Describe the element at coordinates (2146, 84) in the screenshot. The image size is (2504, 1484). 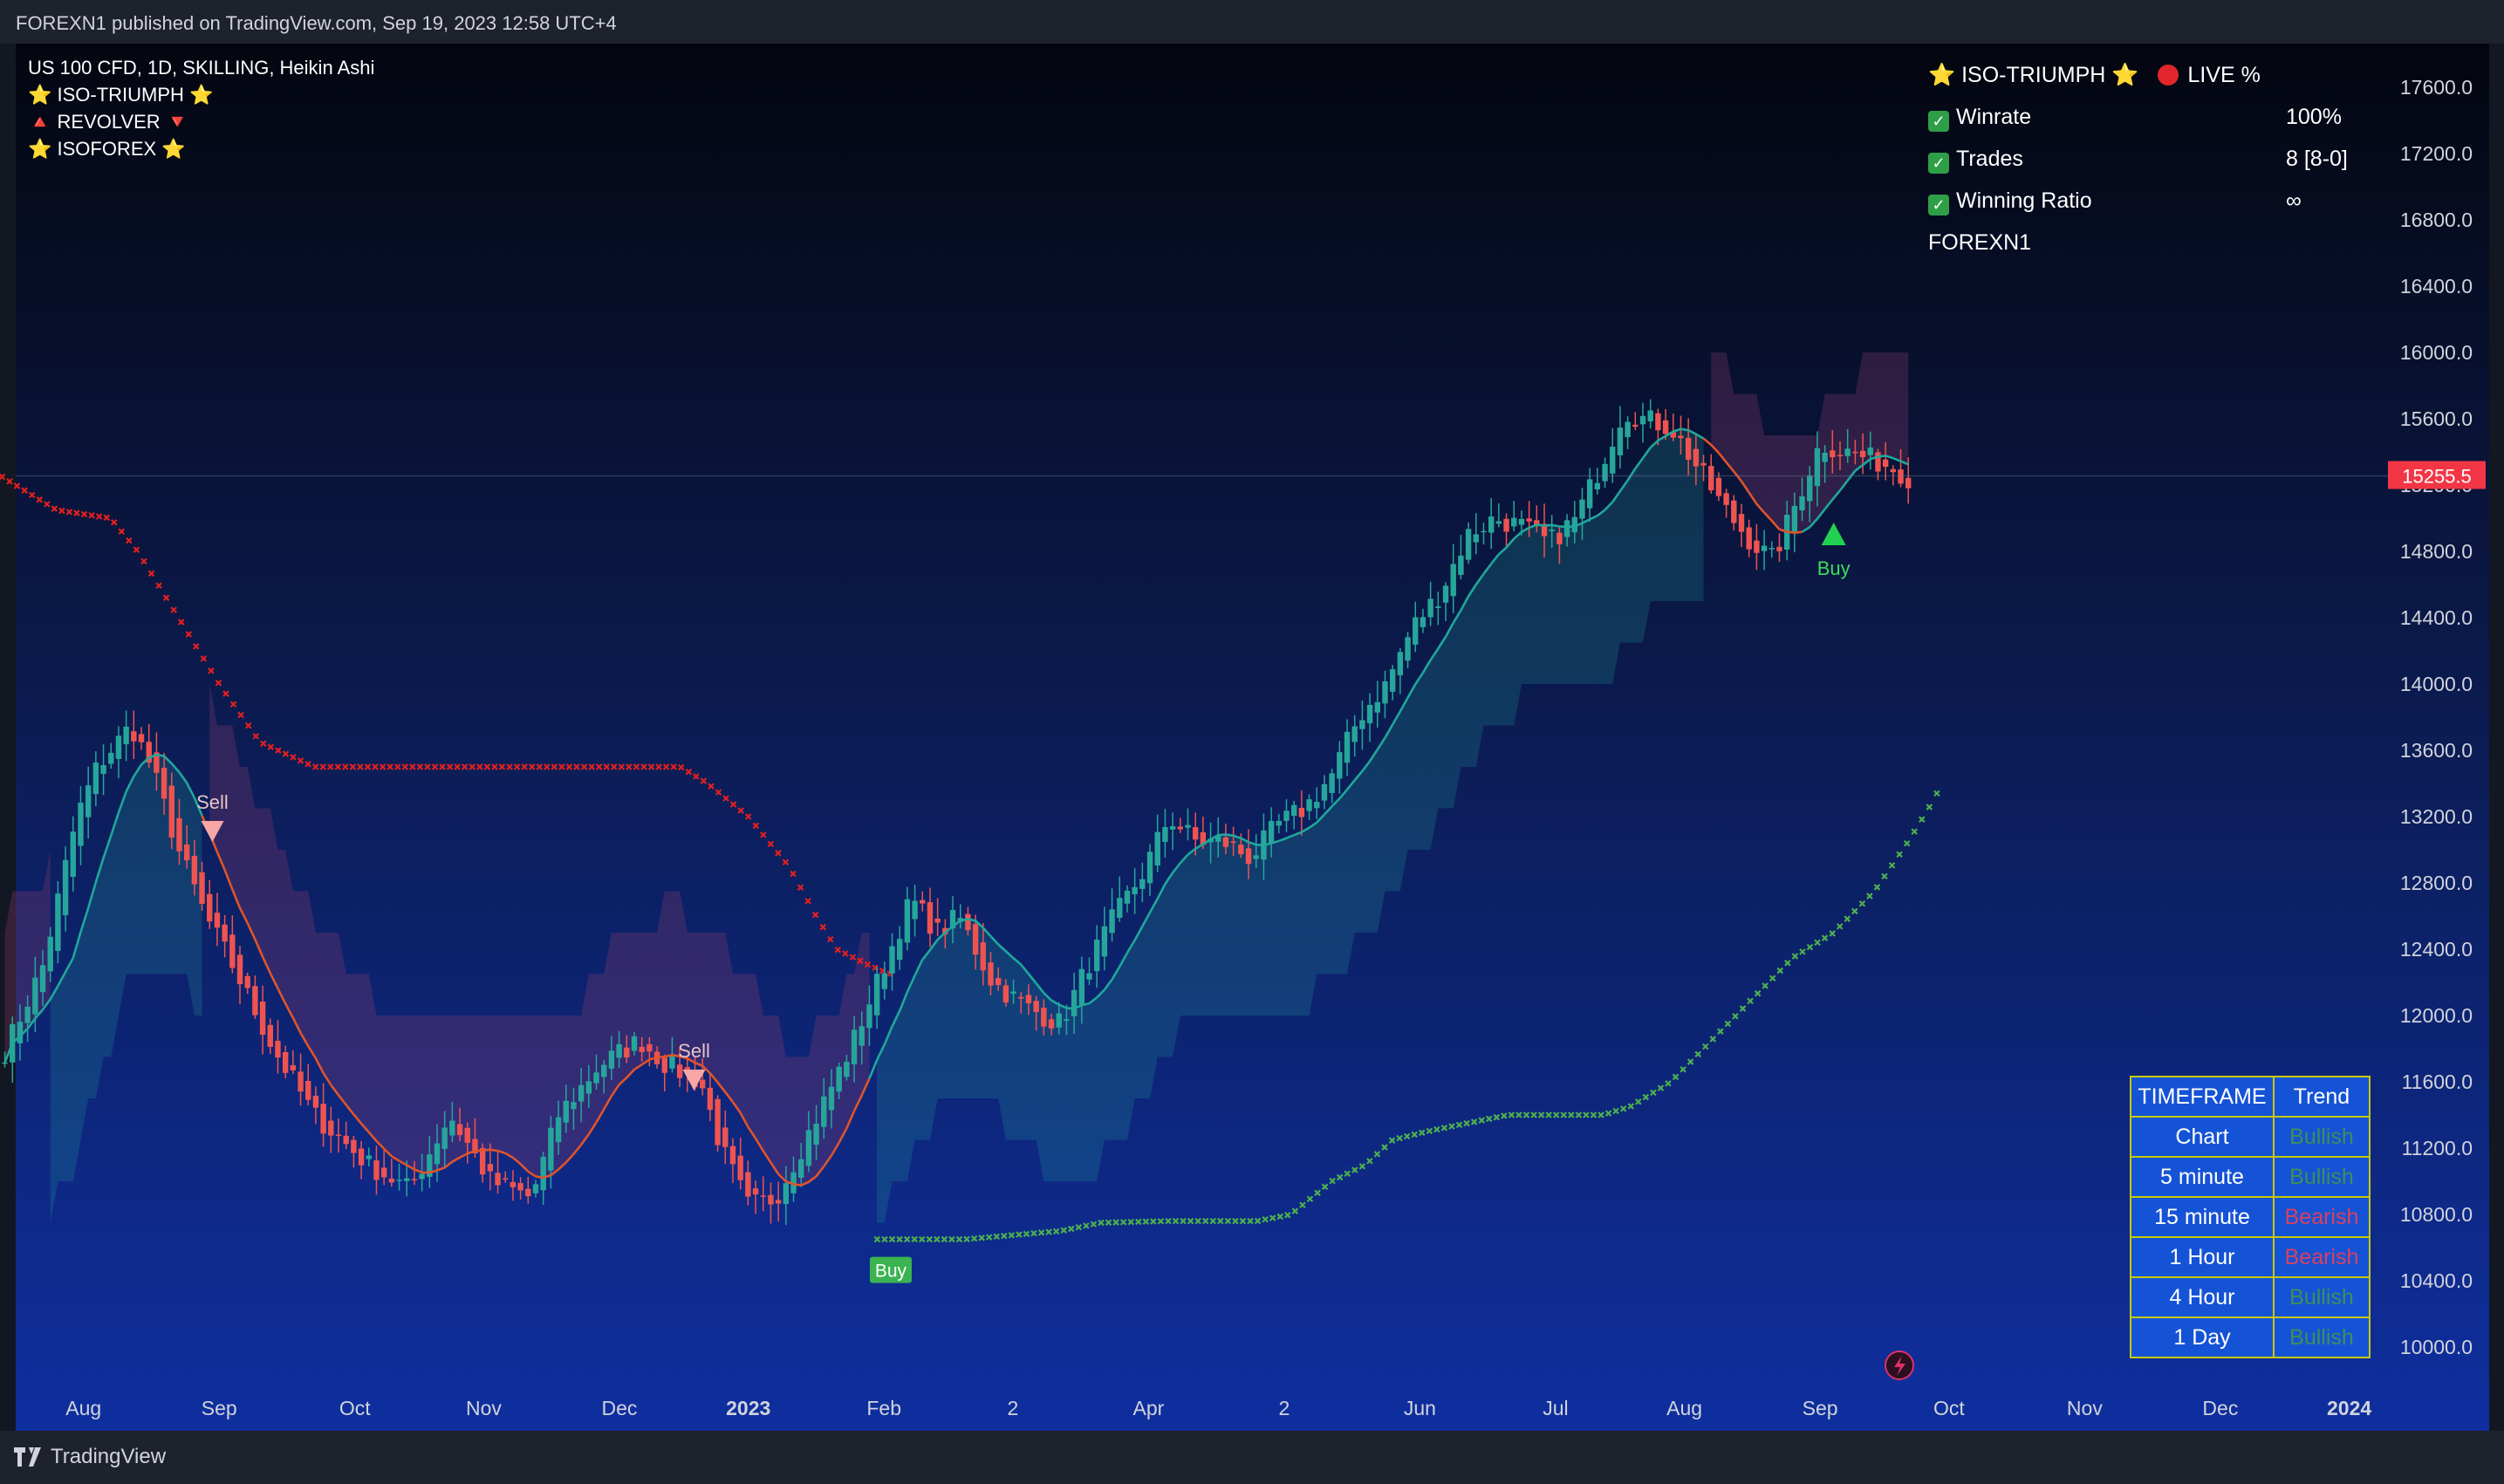
I see `stats-header: ⭐ ISO-TRIUMPH ⭐ LIVE %` at that location.